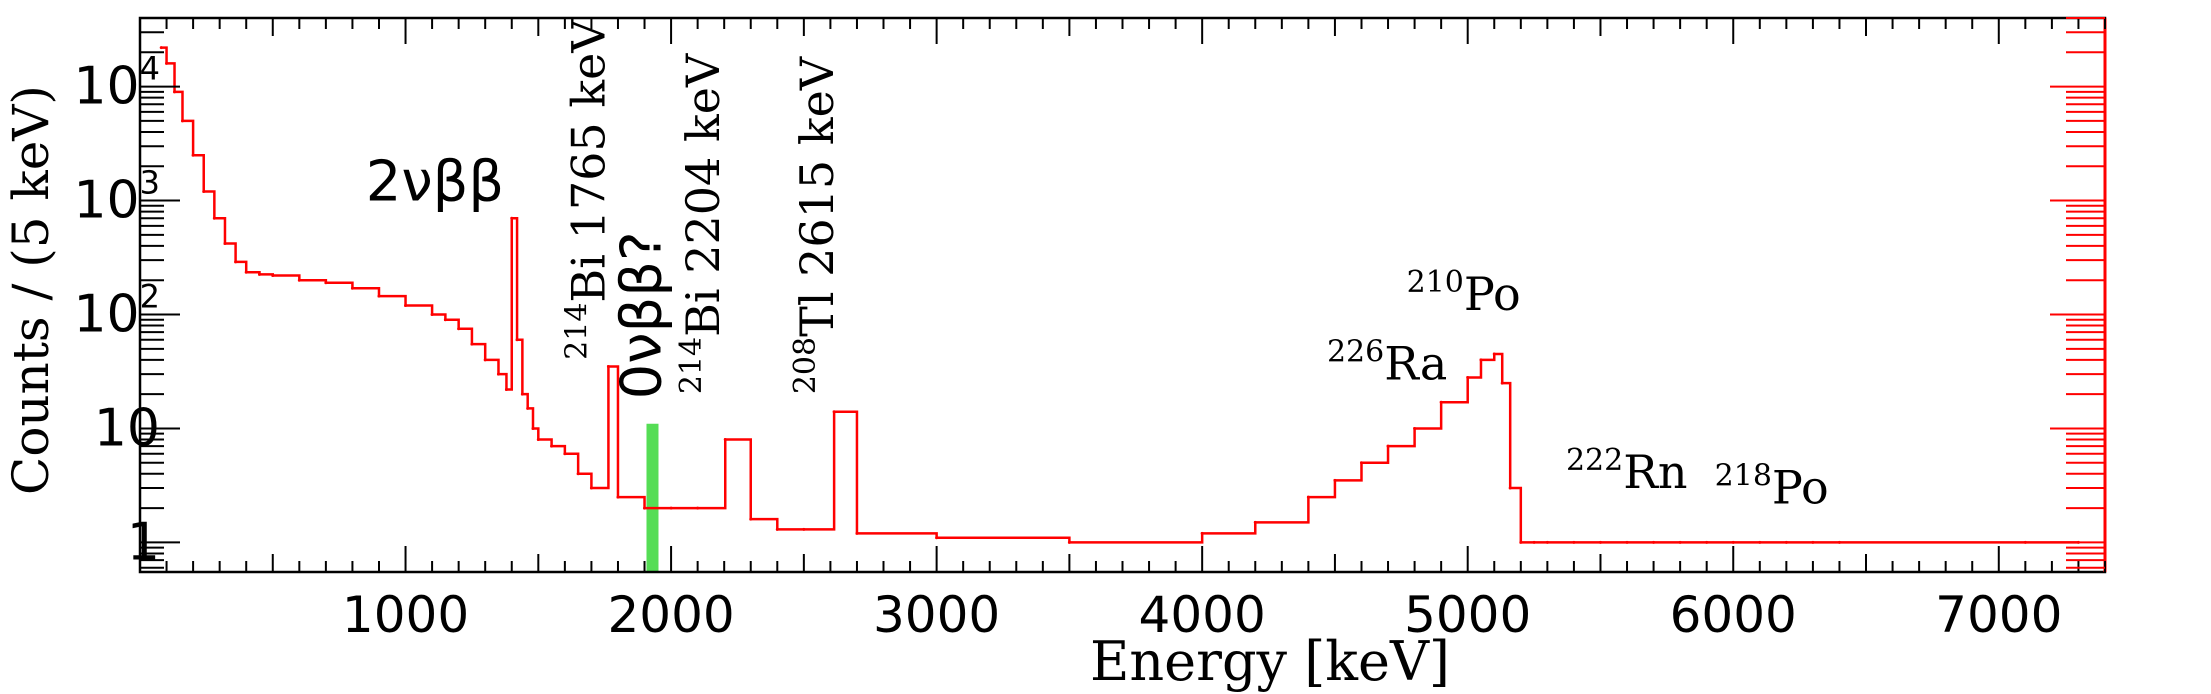  Describe the element at coordinates (1387, 362) in the screenshot. I see `annotation-ra226: 226Ra` at that location.